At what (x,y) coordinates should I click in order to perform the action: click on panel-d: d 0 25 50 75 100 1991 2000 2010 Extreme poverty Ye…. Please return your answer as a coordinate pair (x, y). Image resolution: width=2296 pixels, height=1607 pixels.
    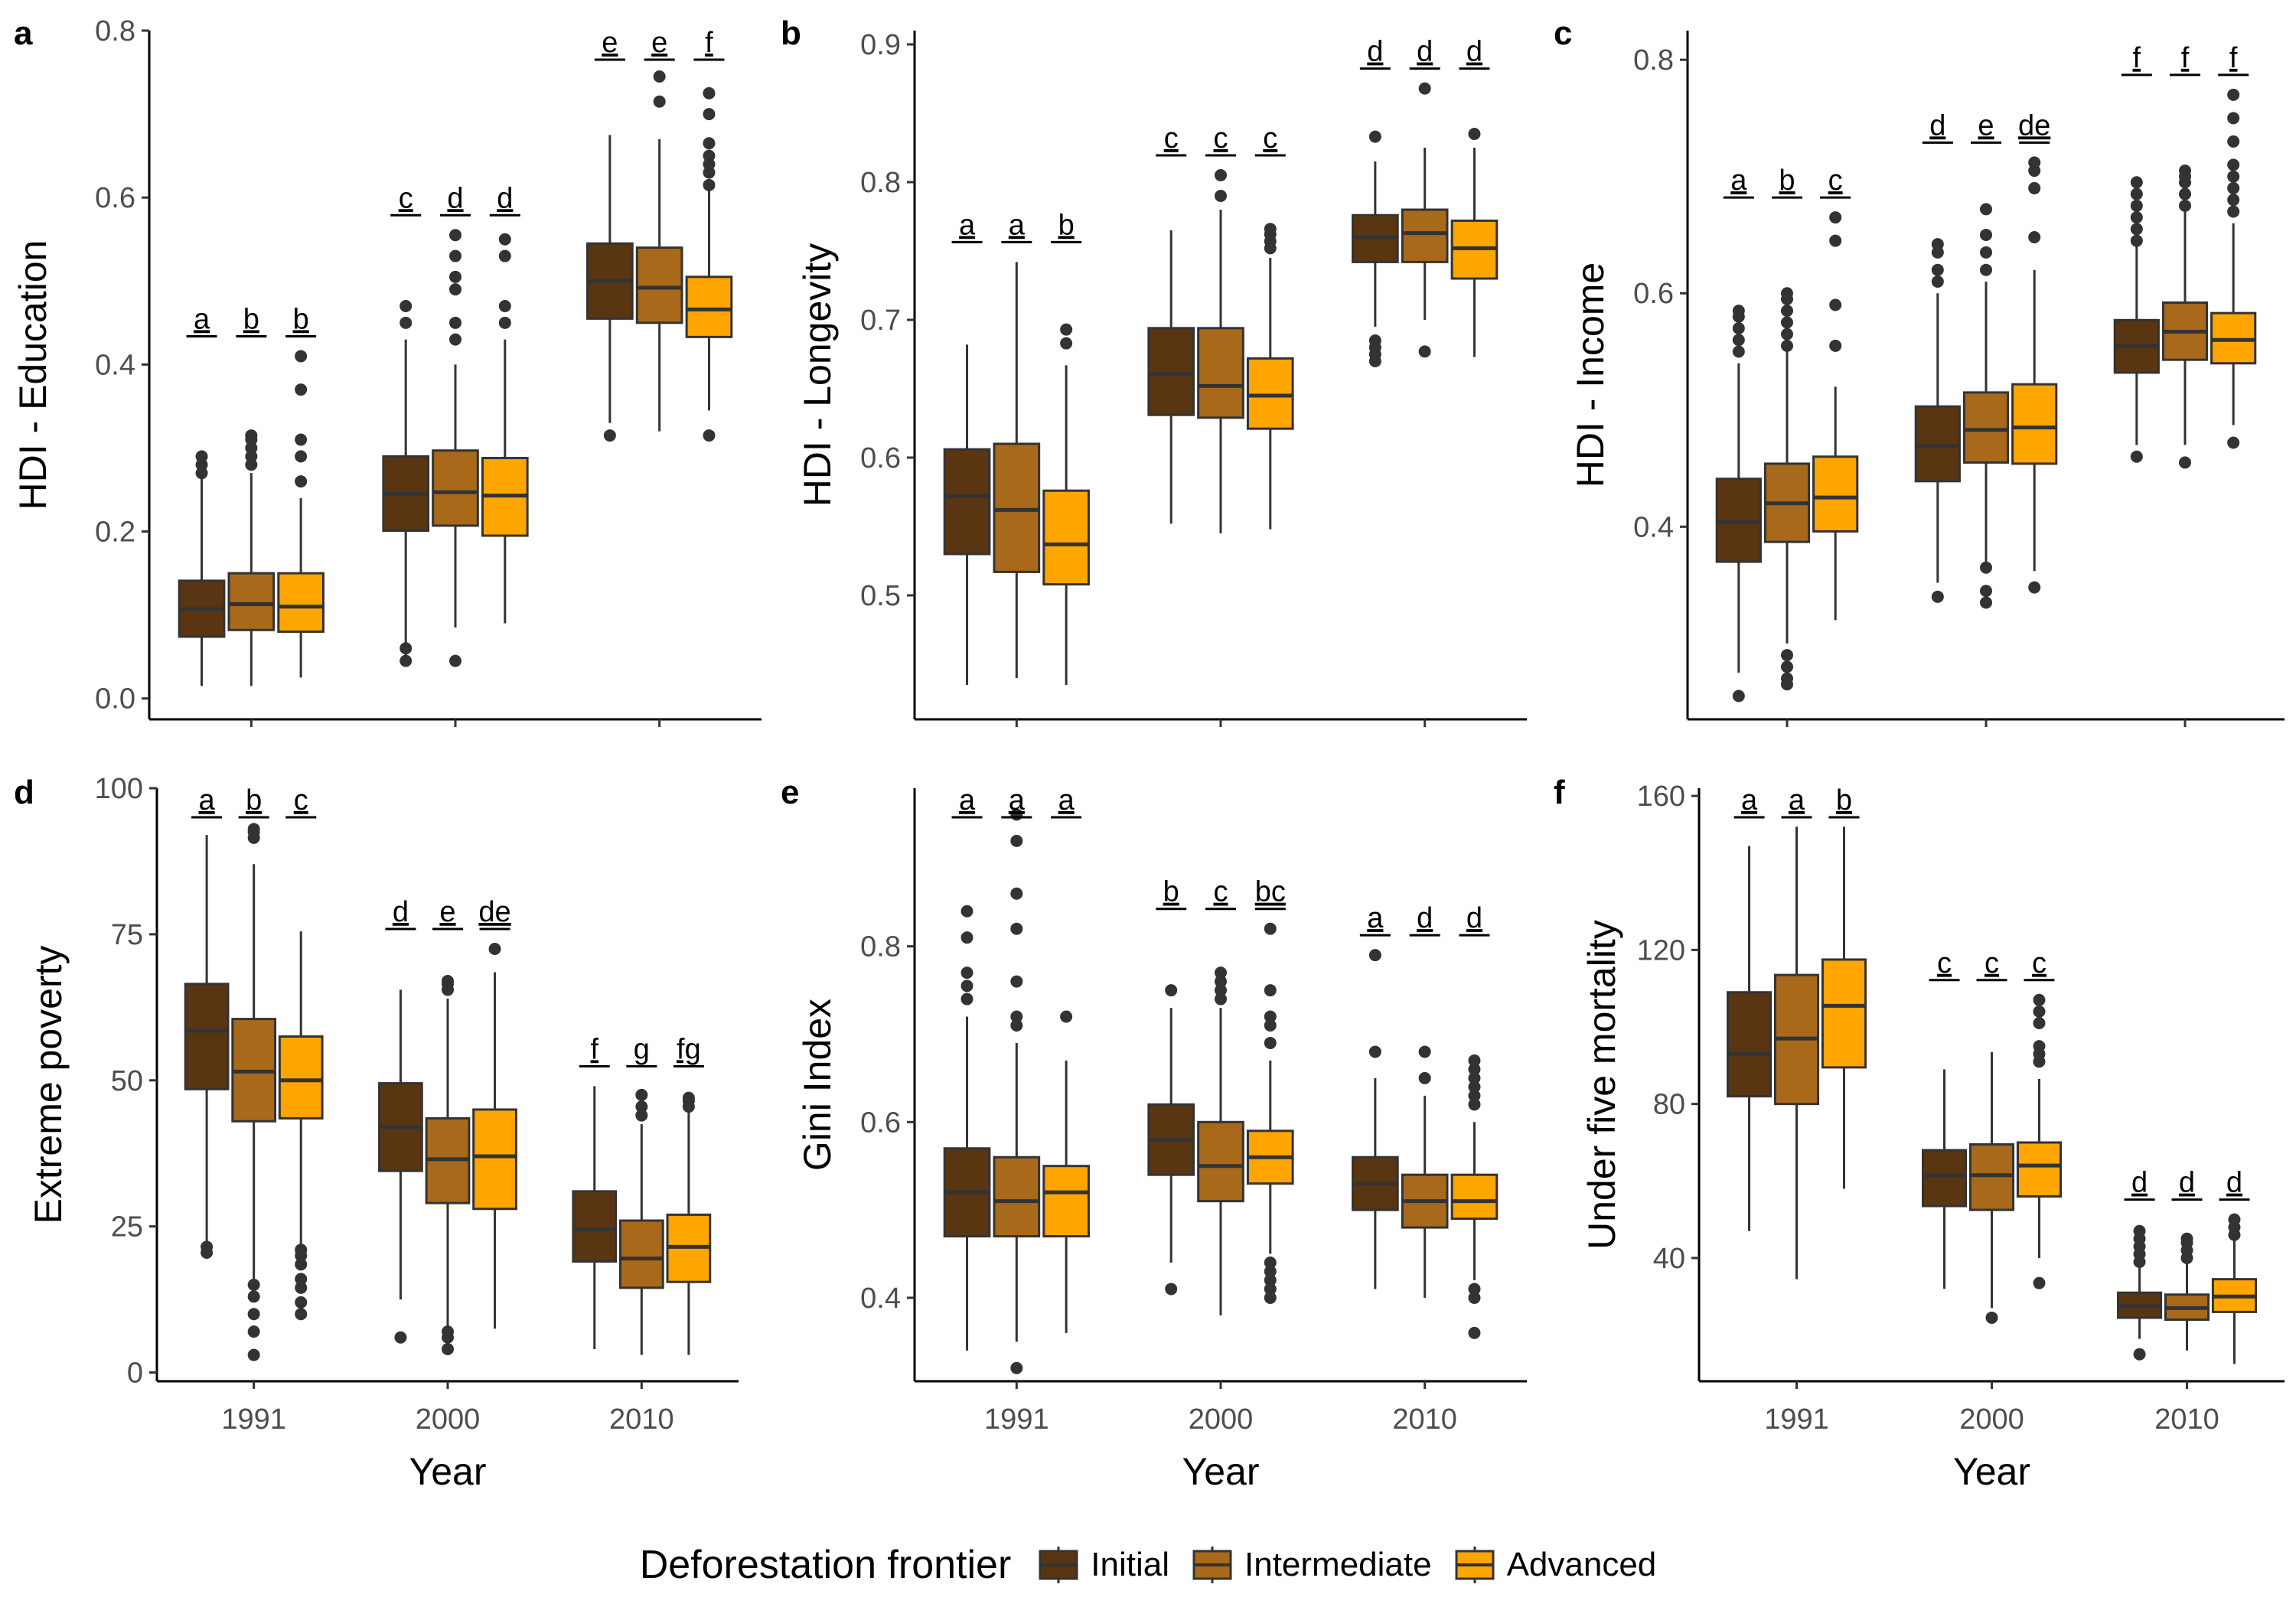
    Looking at the image, I should click on (376, 1133).